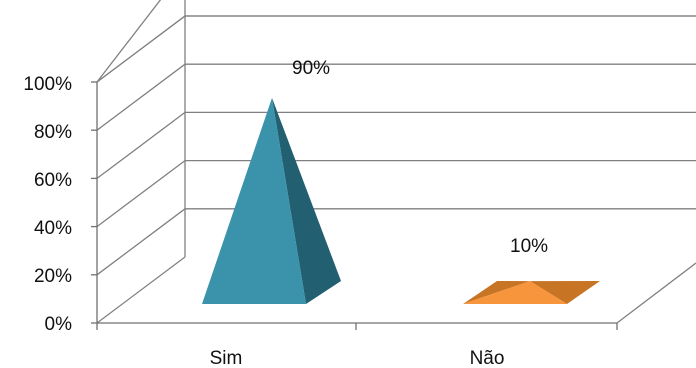 This screenshot has width=696, height=368. Describe the element at coordinates (129, 41) in the screenshot. I see `gridline-side-top` at that location.